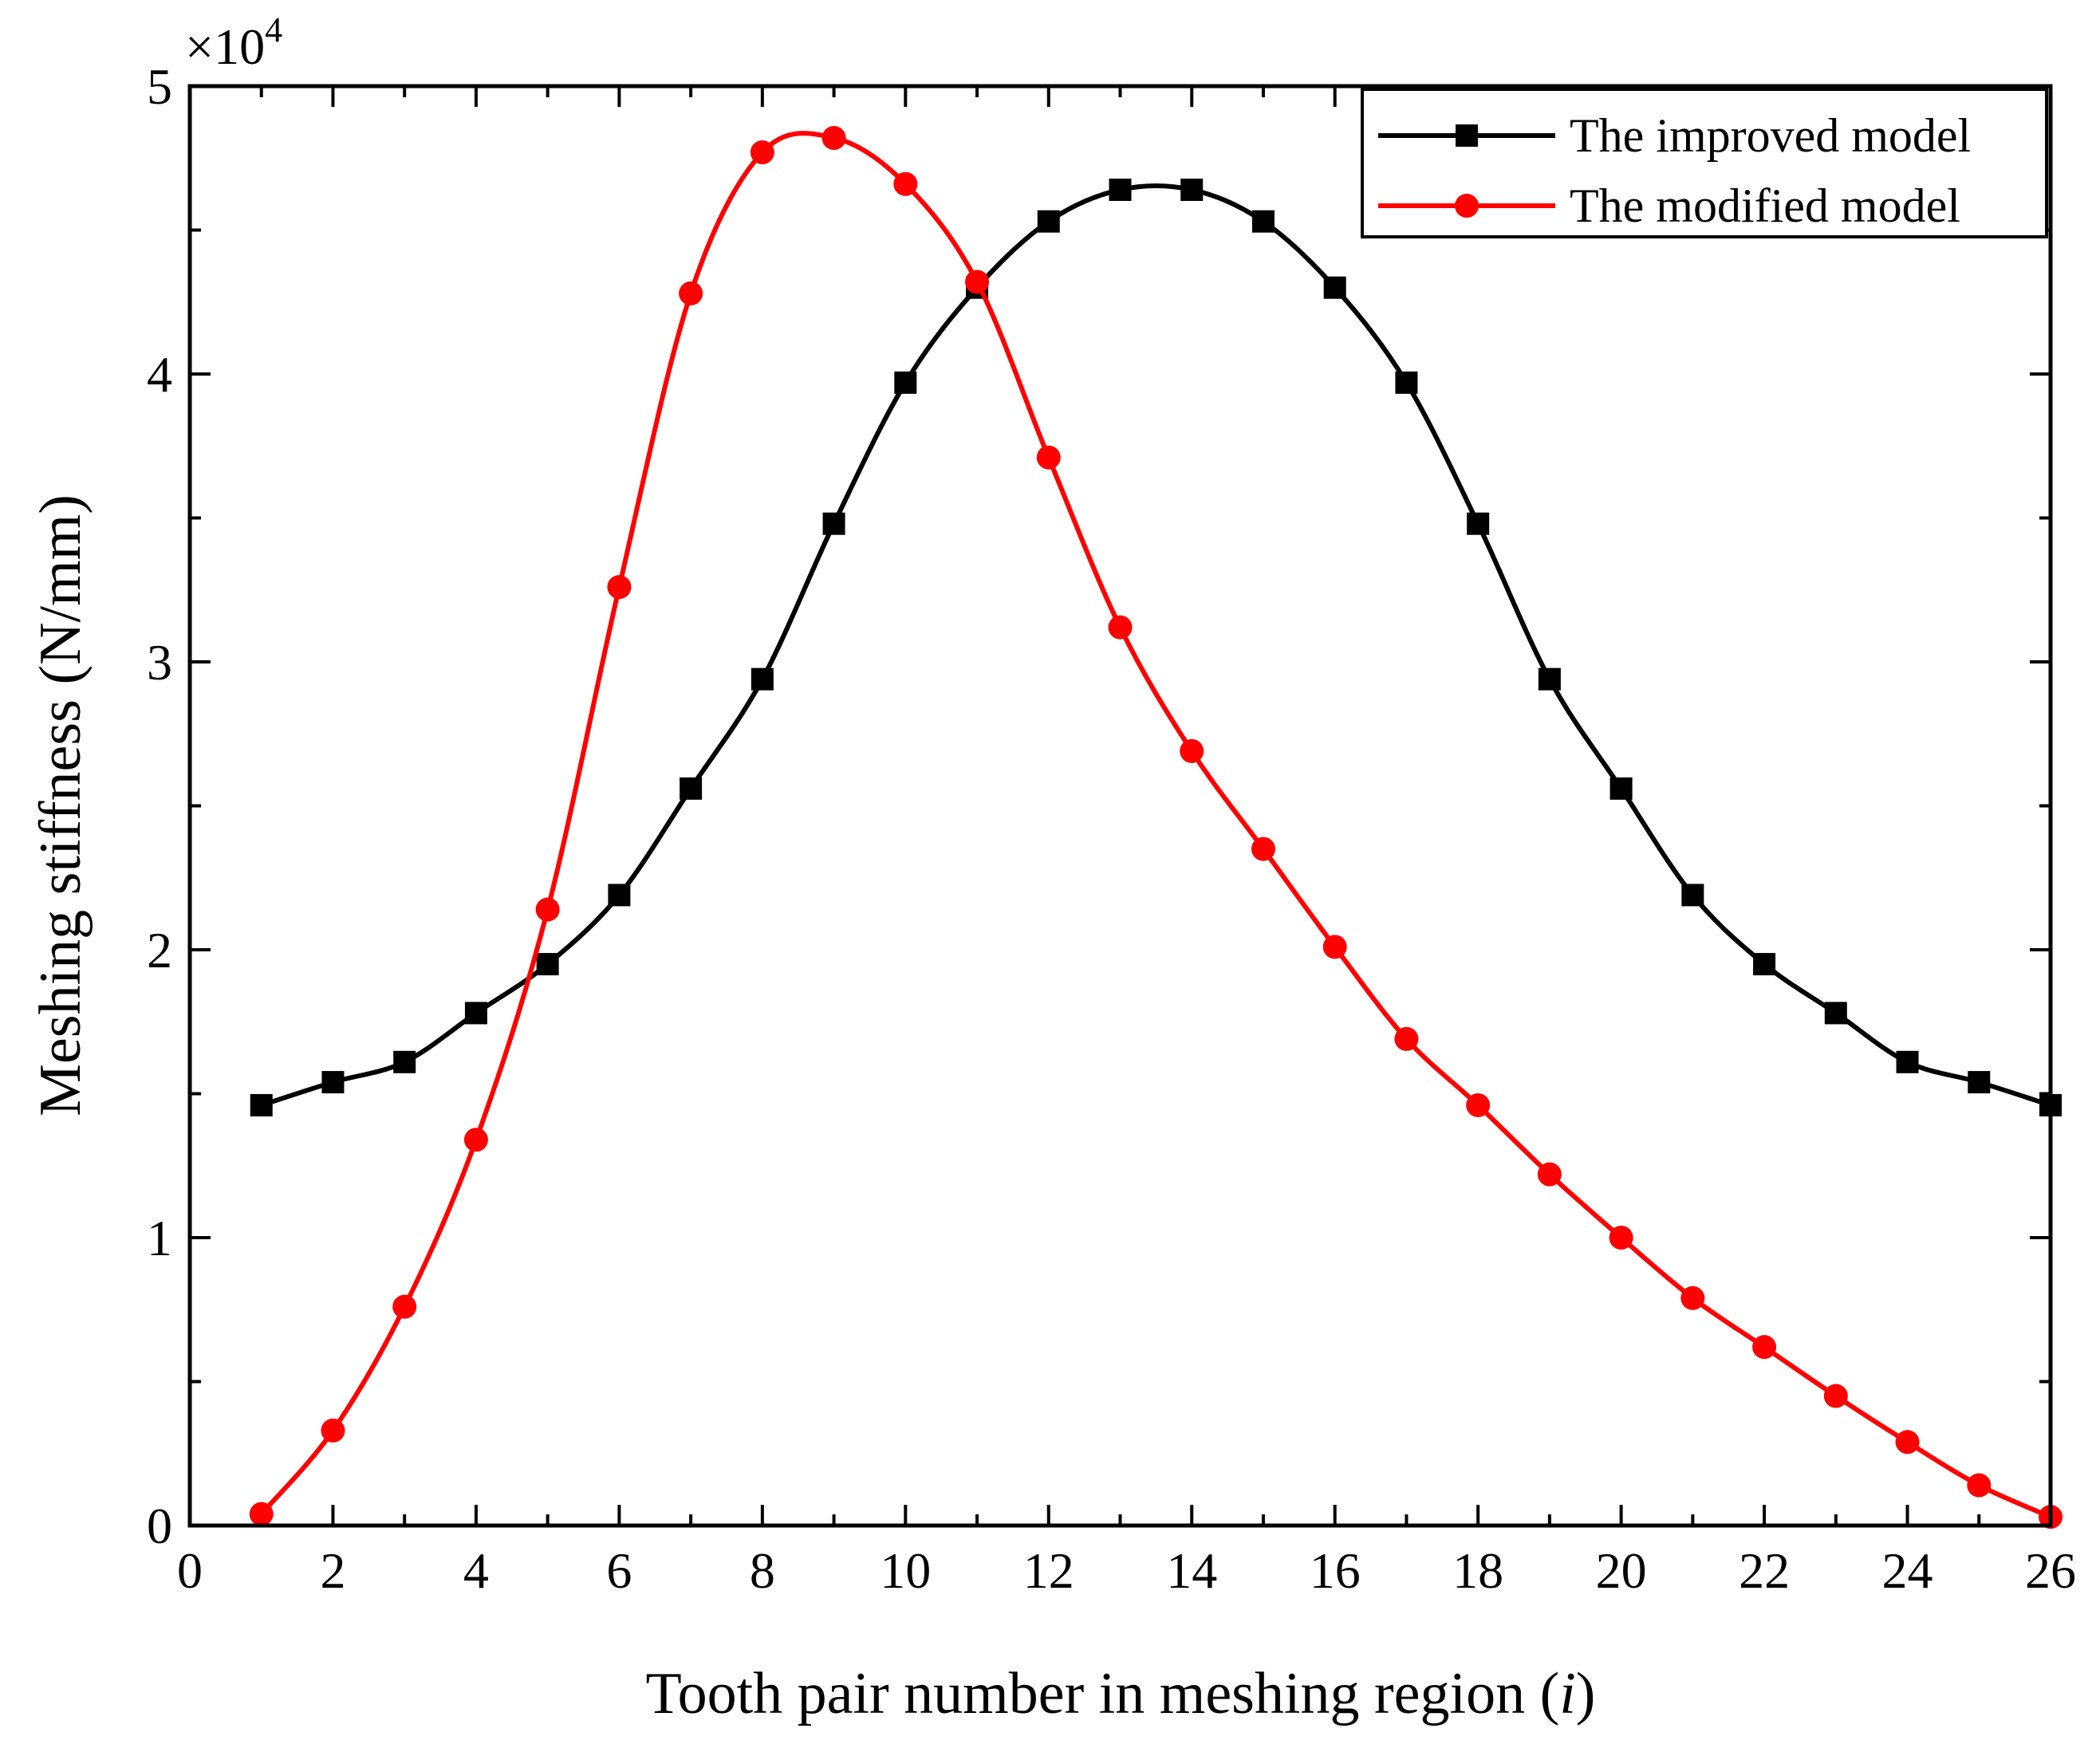 The image size is (2100, 1752). Describe the element at coordinates (159, 662) in the screenshot. I see `y-tick-label: 3` at that location.